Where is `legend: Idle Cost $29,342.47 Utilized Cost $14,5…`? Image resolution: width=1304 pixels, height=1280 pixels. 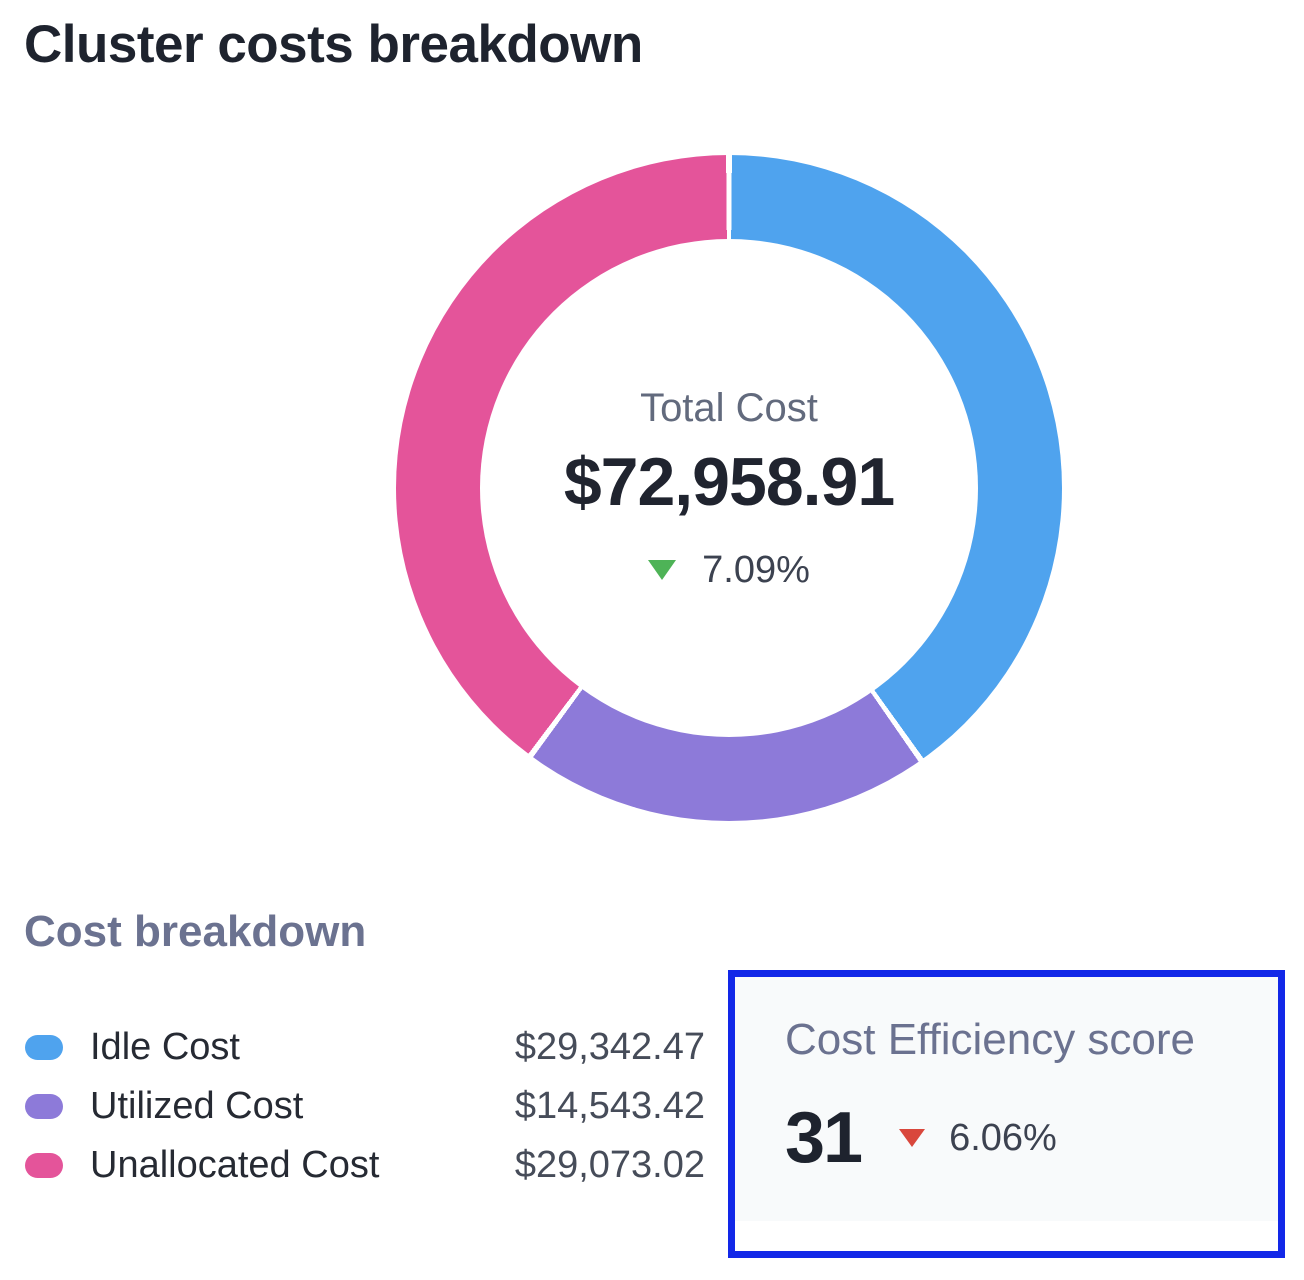
legend: Idle Cost $29,342.47 Utilized Cost $14,5… is located at coordinates (365, 1105).